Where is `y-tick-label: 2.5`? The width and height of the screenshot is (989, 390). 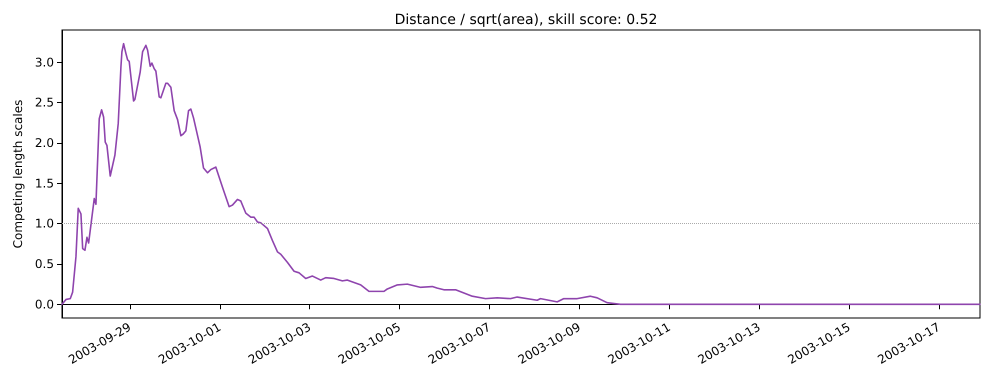
y-tick-label: 2.5 is located at coordinates (44, 103).